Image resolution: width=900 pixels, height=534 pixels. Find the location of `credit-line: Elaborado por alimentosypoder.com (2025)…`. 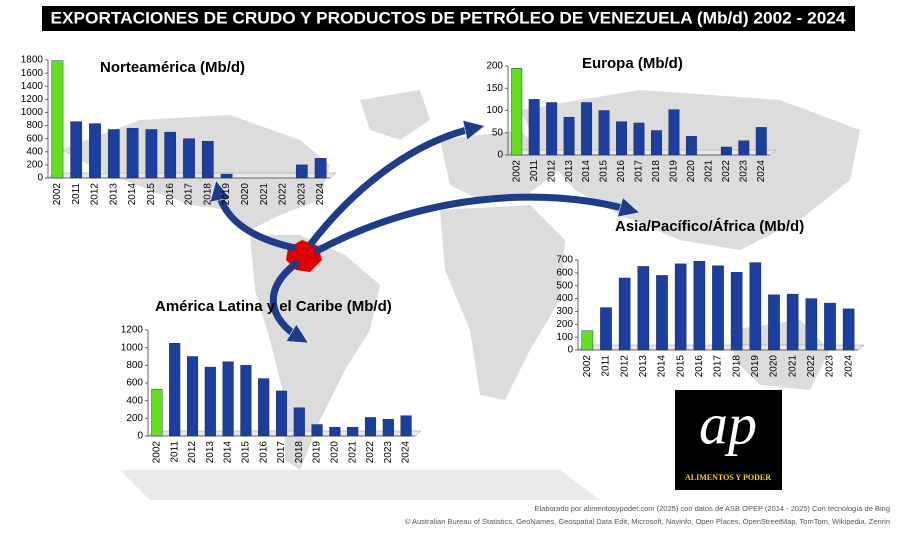

credit-line: Elaborado por alimentosypoder.com (2025)… is located at coordinates (712, 508).